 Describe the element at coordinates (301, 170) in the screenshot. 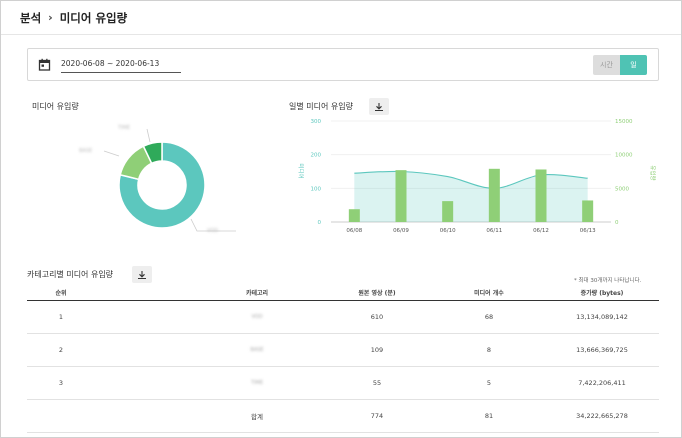

I see `y-axis-left-label: 미디어` at that location.